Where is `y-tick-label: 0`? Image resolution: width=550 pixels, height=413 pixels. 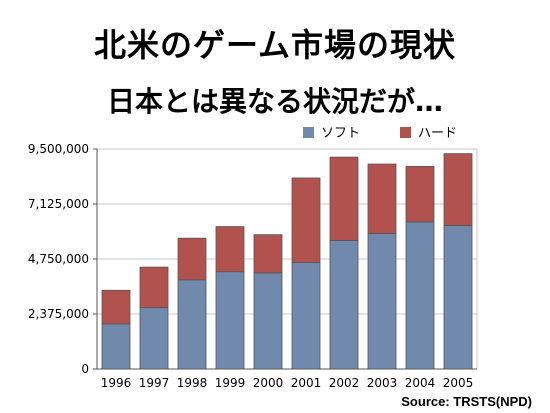 y-tick-label: 0 is located at coordinates (85, 369).